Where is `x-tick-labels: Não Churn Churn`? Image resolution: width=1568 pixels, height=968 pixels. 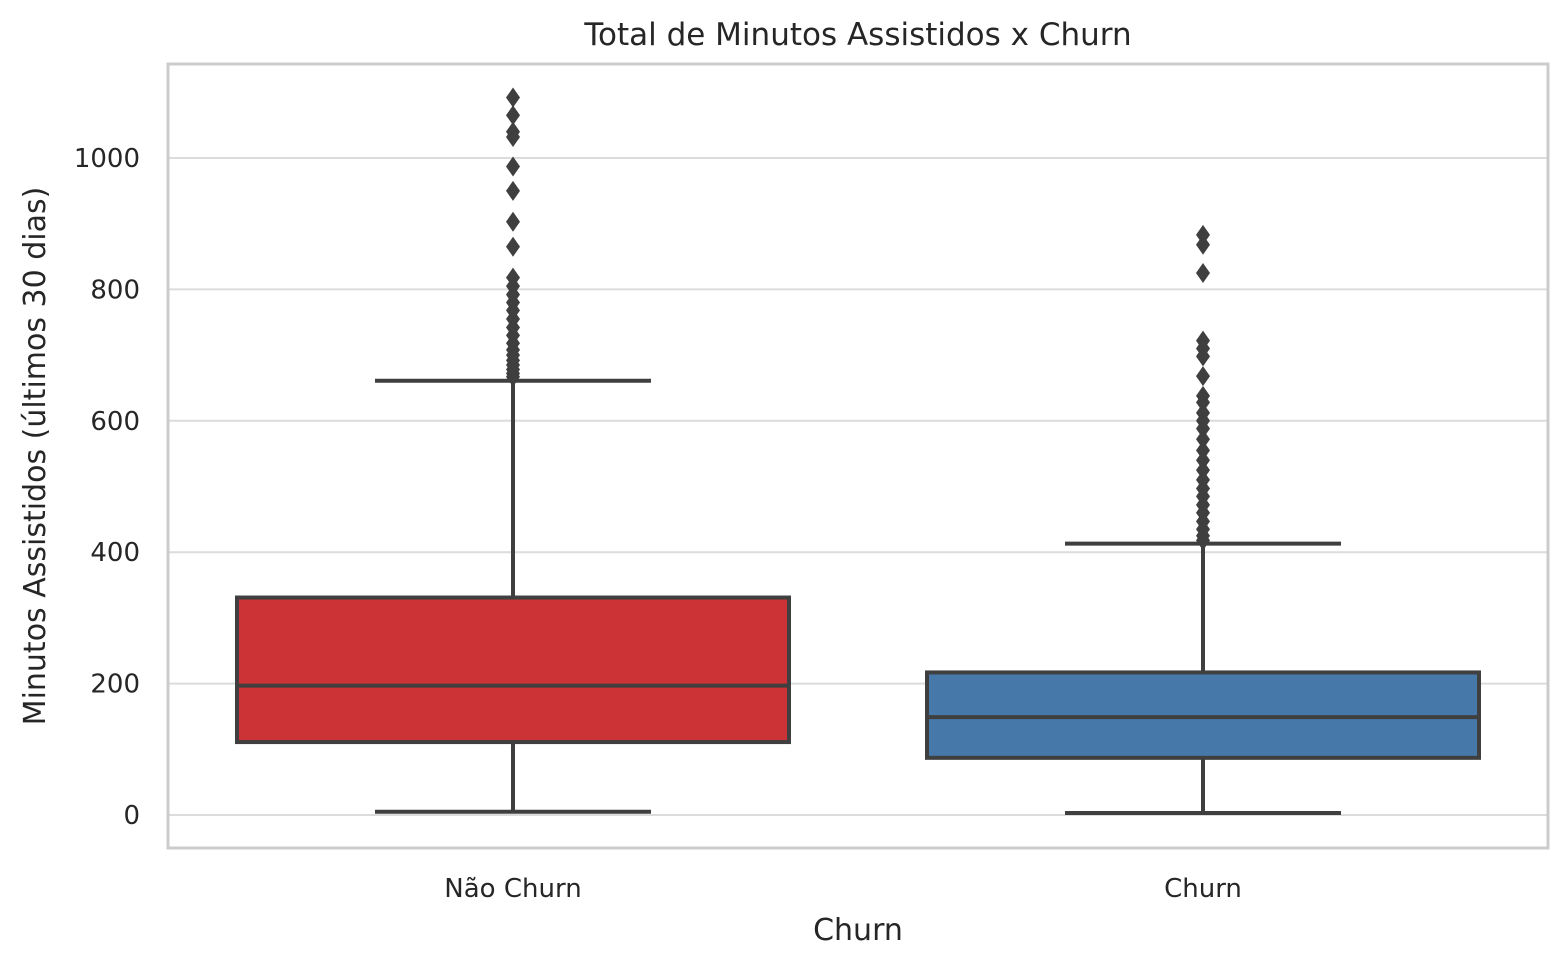 x-tick-labels: Não Churn Churn is located at coordinates (843, 889).